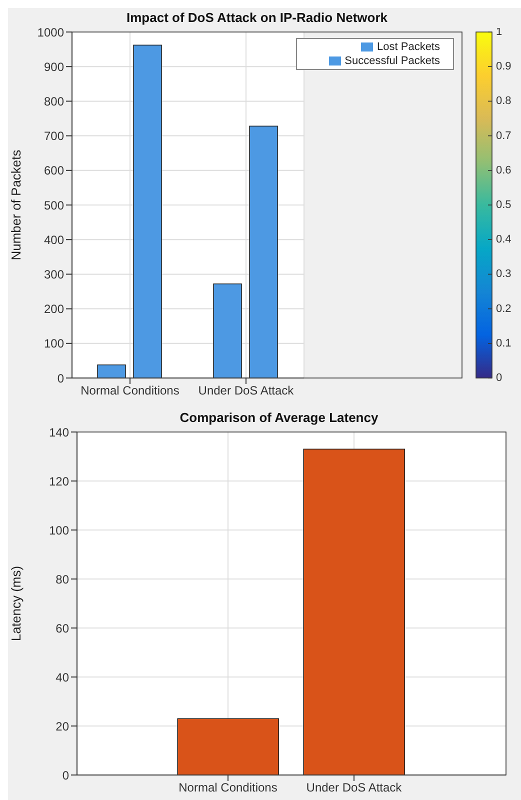 The image size is (521, 800). What do you see at coordinates (504, 240) in the screenshot?
I see `color-bar-label: 0.4` at bounding box center [504, 240].